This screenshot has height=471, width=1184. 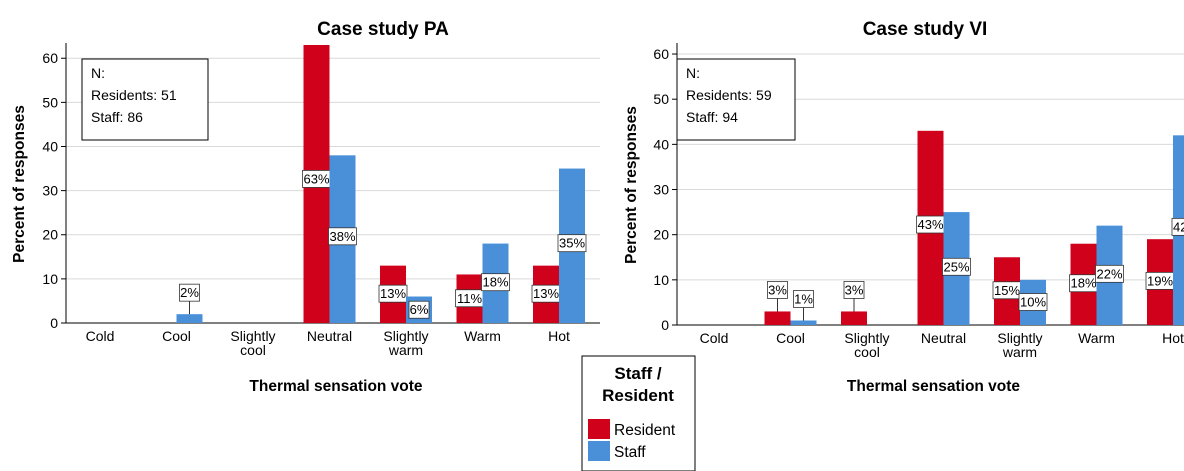 I want to click on legend: Staff / Resident Resident Staff, so click(x=638, y=413).